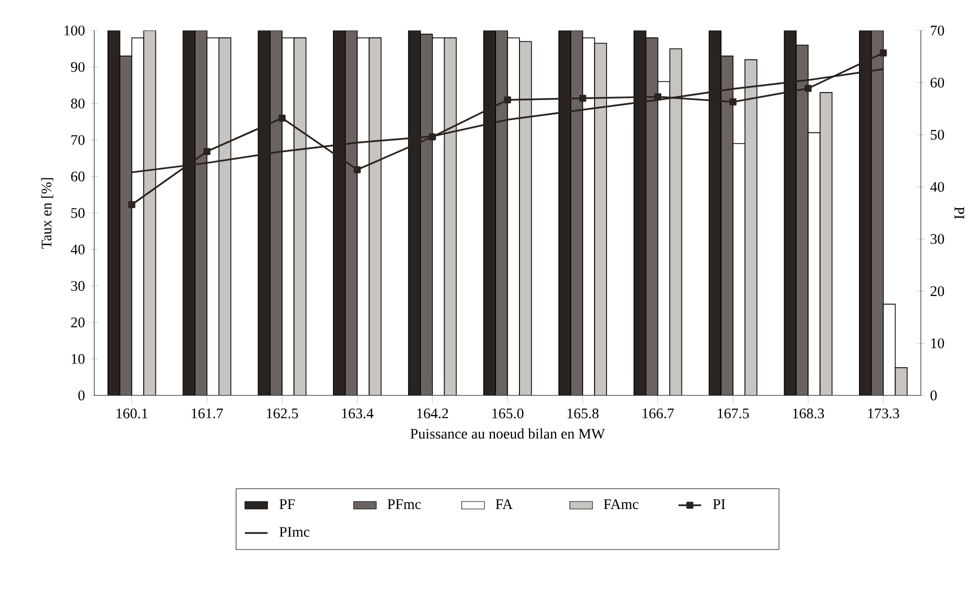  What do you see at coordinates (294, 531) in the screenshot?
I see `legend-label: PImc` at bounding box center [294, 531].